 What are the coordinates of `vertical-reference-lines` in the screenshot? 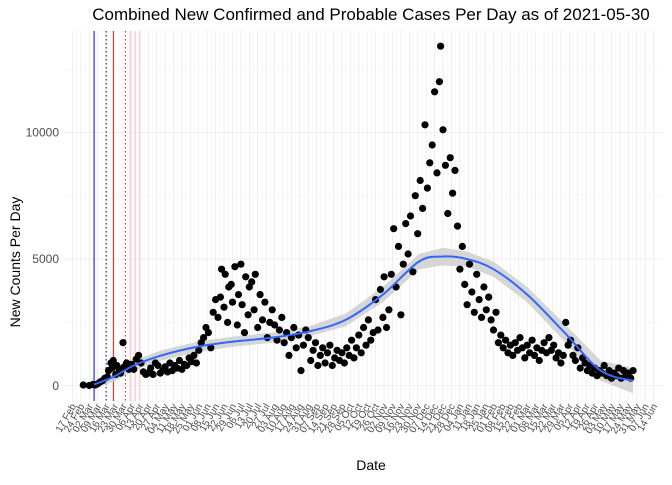 It's located at (117, 216).